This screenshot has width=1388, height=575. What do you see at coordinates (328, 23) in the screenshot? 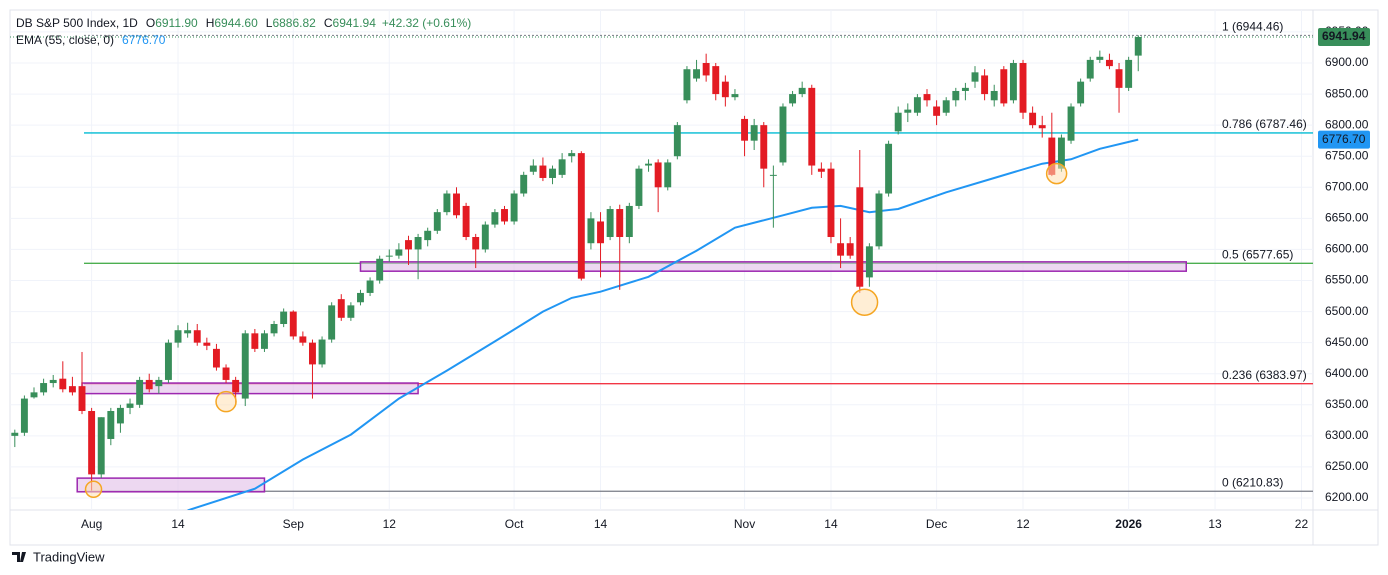
I see `ohlc-key: C` at bounding box center [328, 23].